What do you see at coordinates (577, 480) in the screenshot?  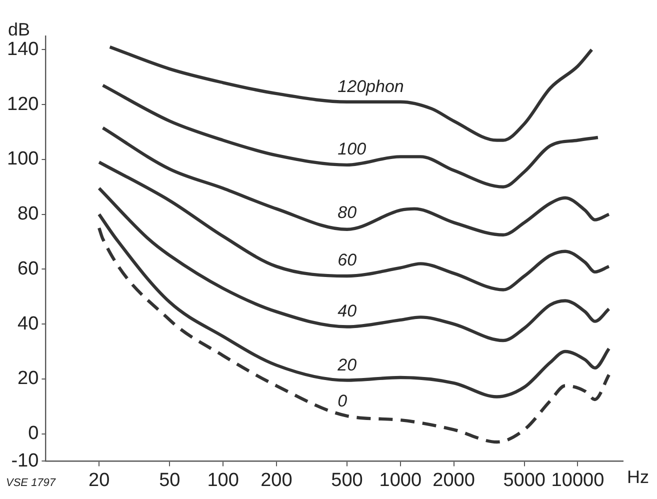 I see `x-tick-label: 10000` at bounding box center [577, 480].